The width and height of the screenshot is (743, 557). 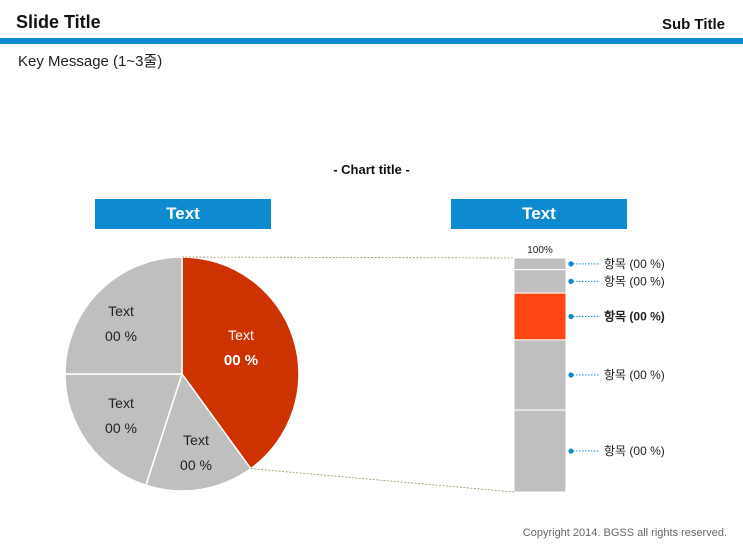 I want to click on connector-line-top, so click(x=348, y=257).